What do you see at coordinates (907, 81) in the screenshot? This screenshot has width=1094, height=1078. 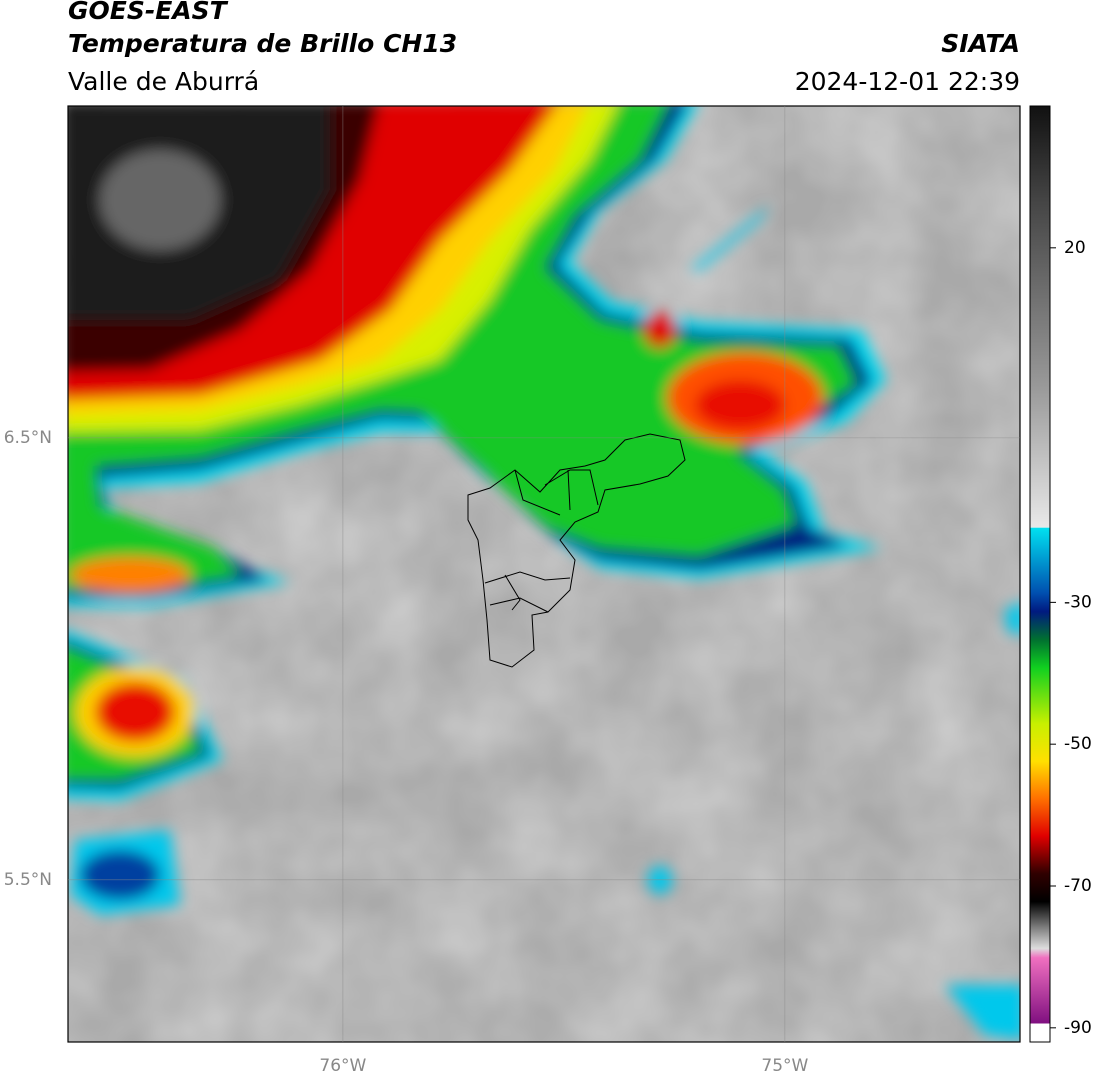 I see `datetime: 2024-12-01 22:39` at bounding box center [907, 81].